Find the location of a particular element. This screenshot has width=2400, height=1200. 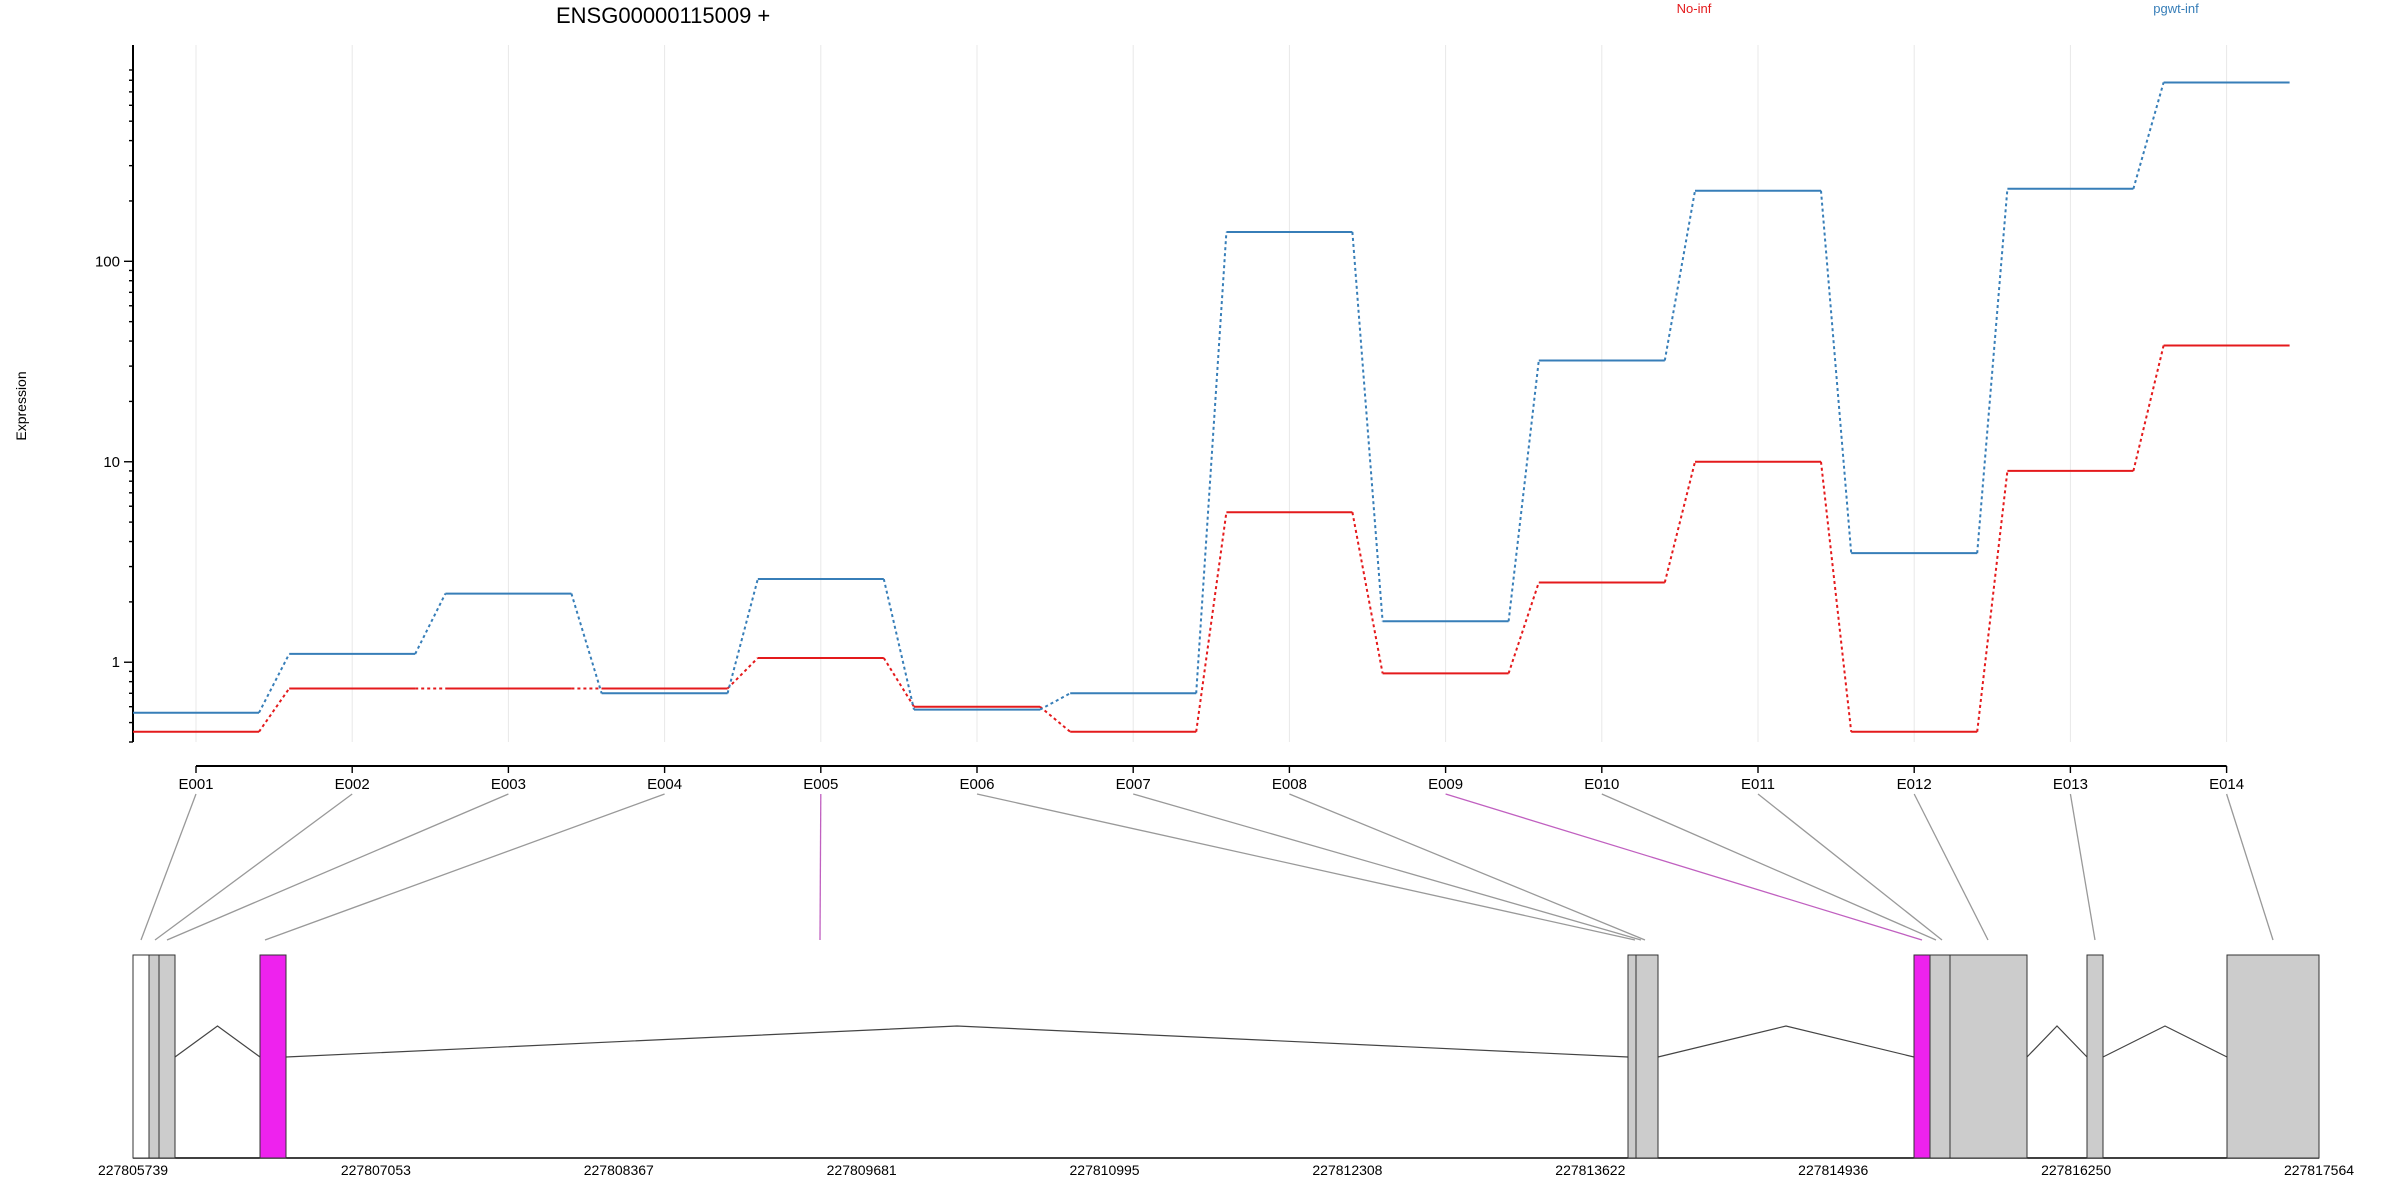

exon-connector-e009 is located at coordinates (1684, 867).